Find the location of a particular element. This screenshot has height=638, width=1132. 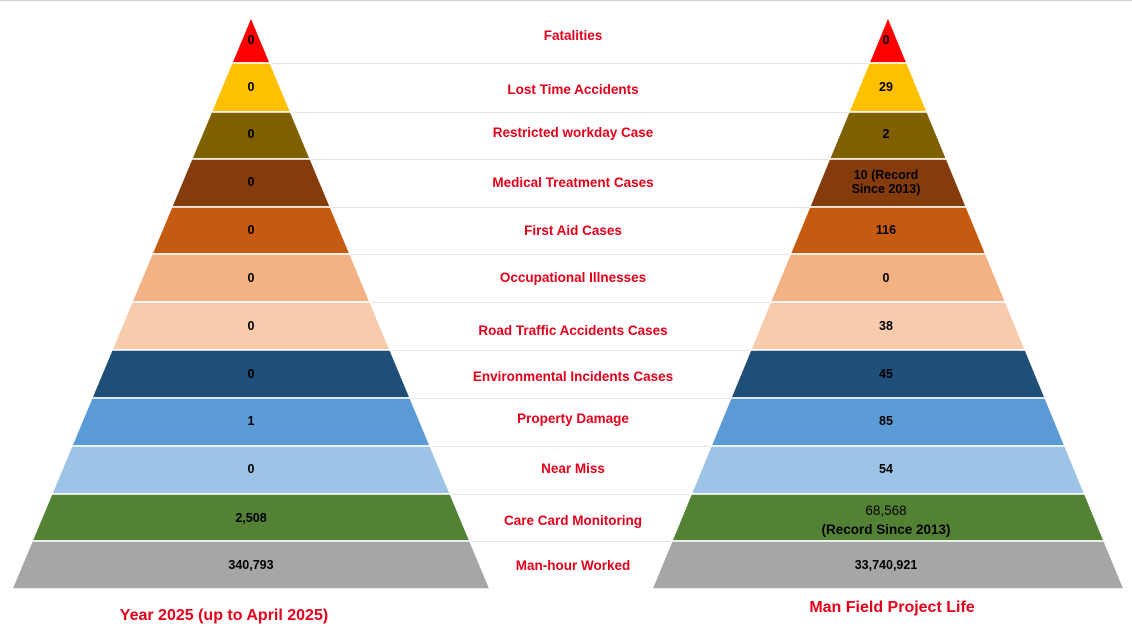

category-label: First Aid Cases is located at coordinates (573, 230).